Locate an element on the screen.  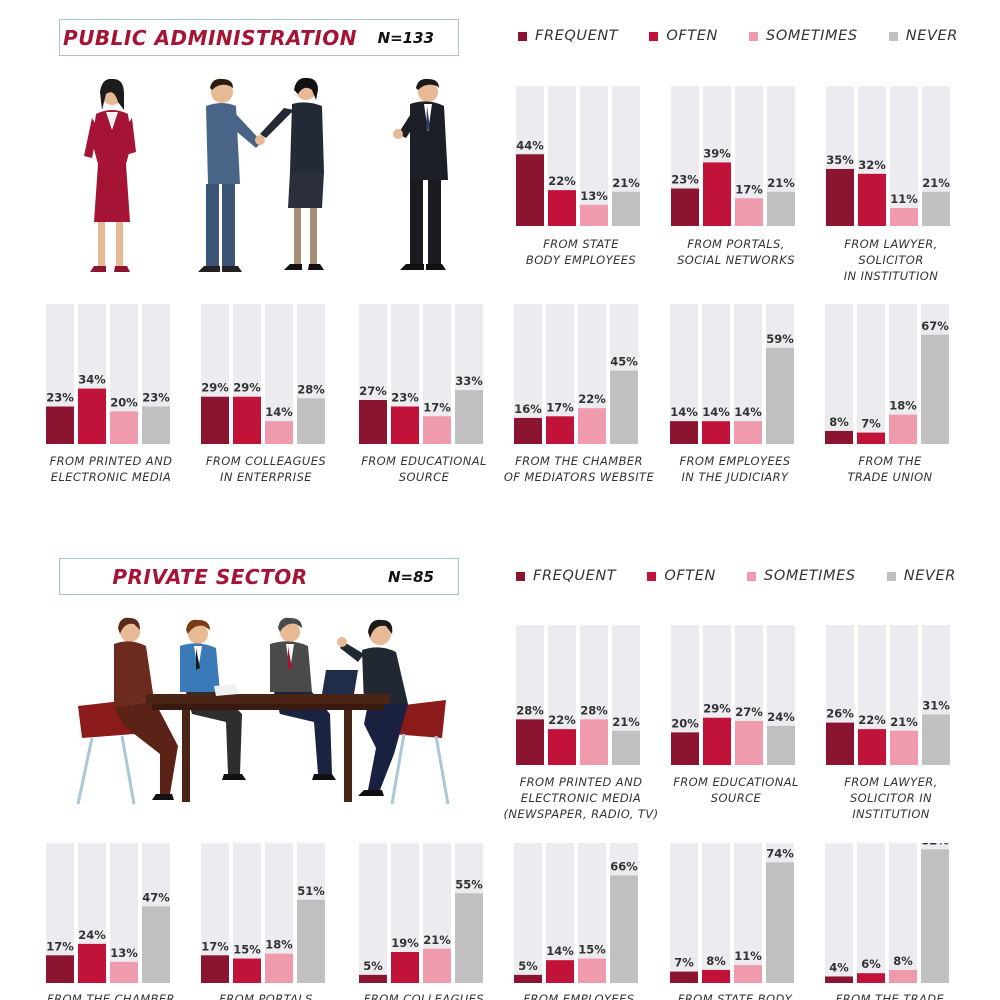
data-label: 11% is located at coordinates (904, 199).